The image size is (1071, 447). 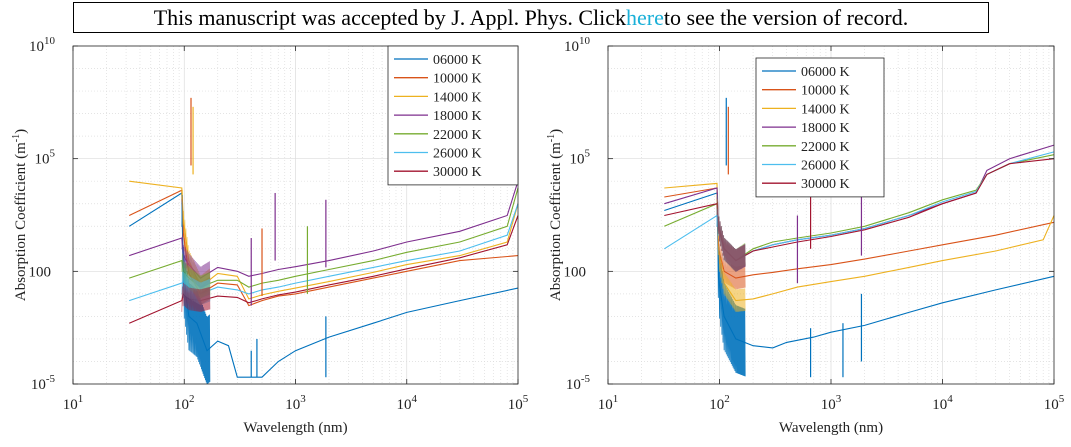 What do you see at coordinates (645, 17) in the screenshot?
I see `version-link: here` at bounding box center [645, 17].